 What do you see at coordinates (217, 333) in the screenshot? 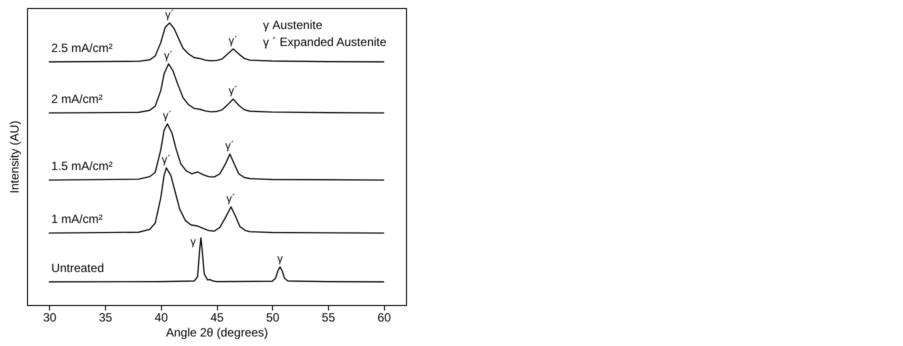
I see `x-axis-title: Angle 2θ (degrees)` at bounding box center [217, 333].